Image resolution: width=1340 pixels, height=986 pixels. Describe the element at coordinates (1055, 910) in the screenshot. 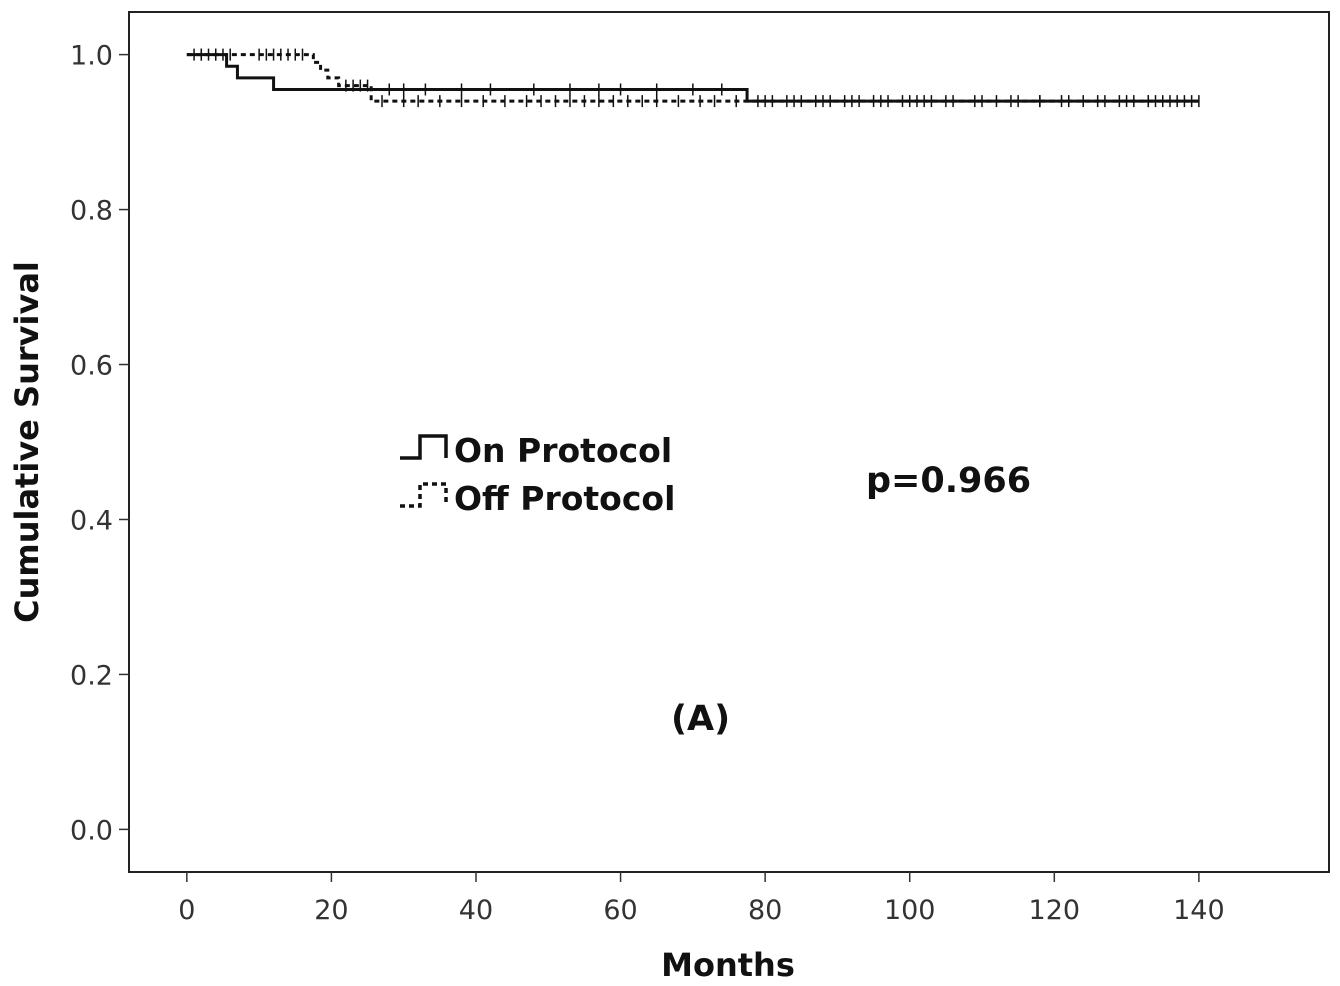

I see `x-tick-label: 120` at that location.